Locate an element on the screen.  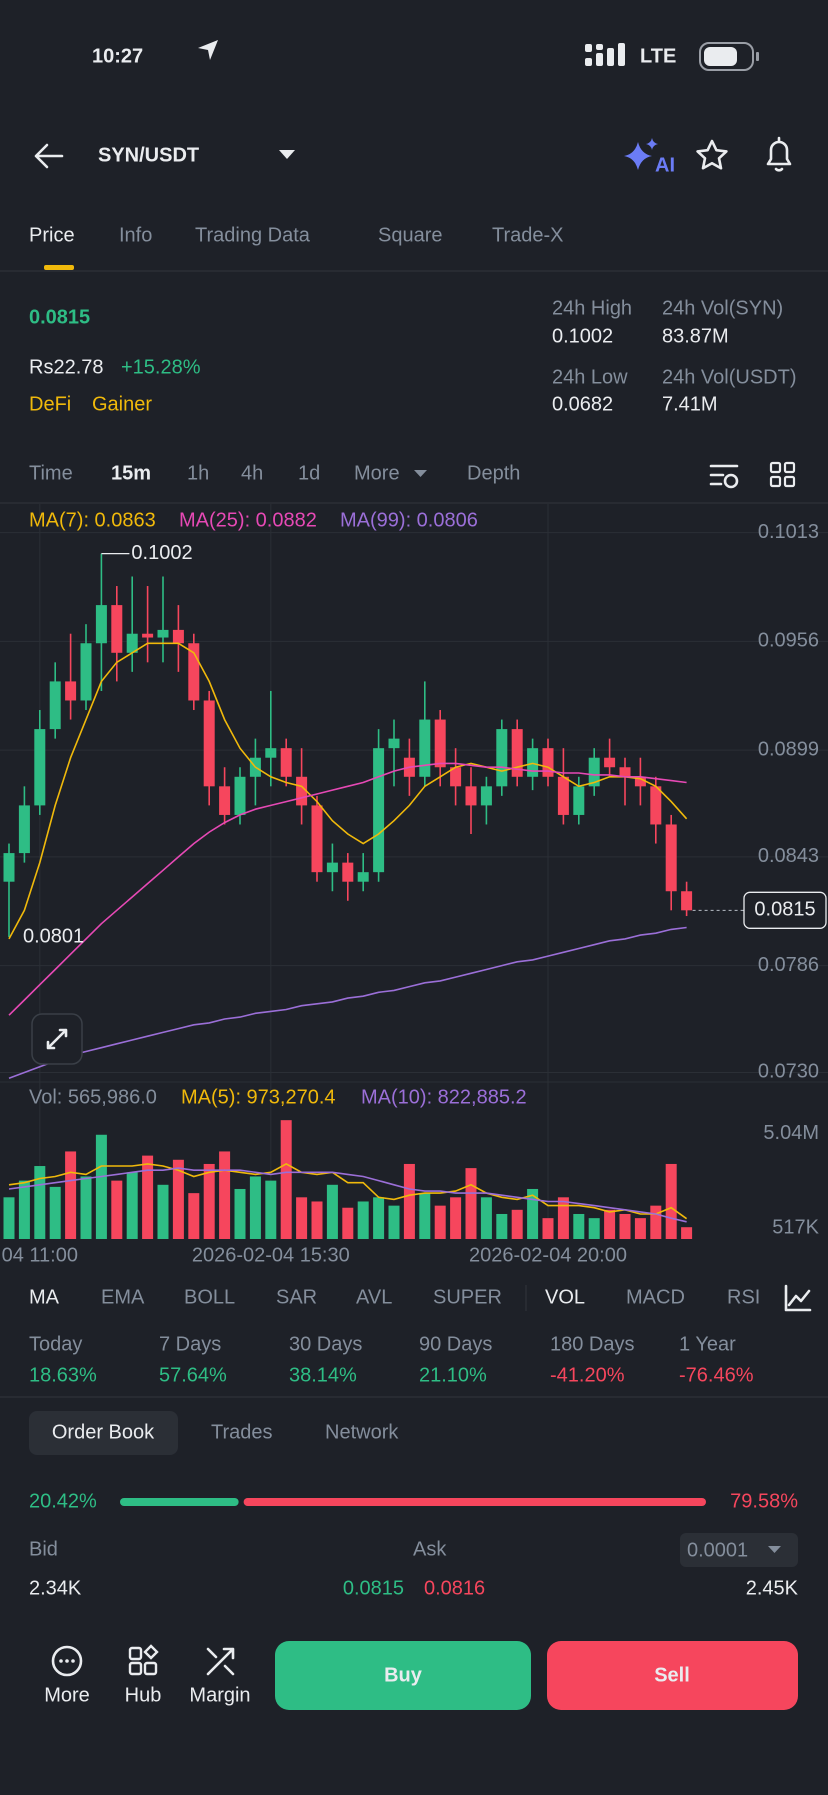
tab: Square is located at coordinates (410, 235).